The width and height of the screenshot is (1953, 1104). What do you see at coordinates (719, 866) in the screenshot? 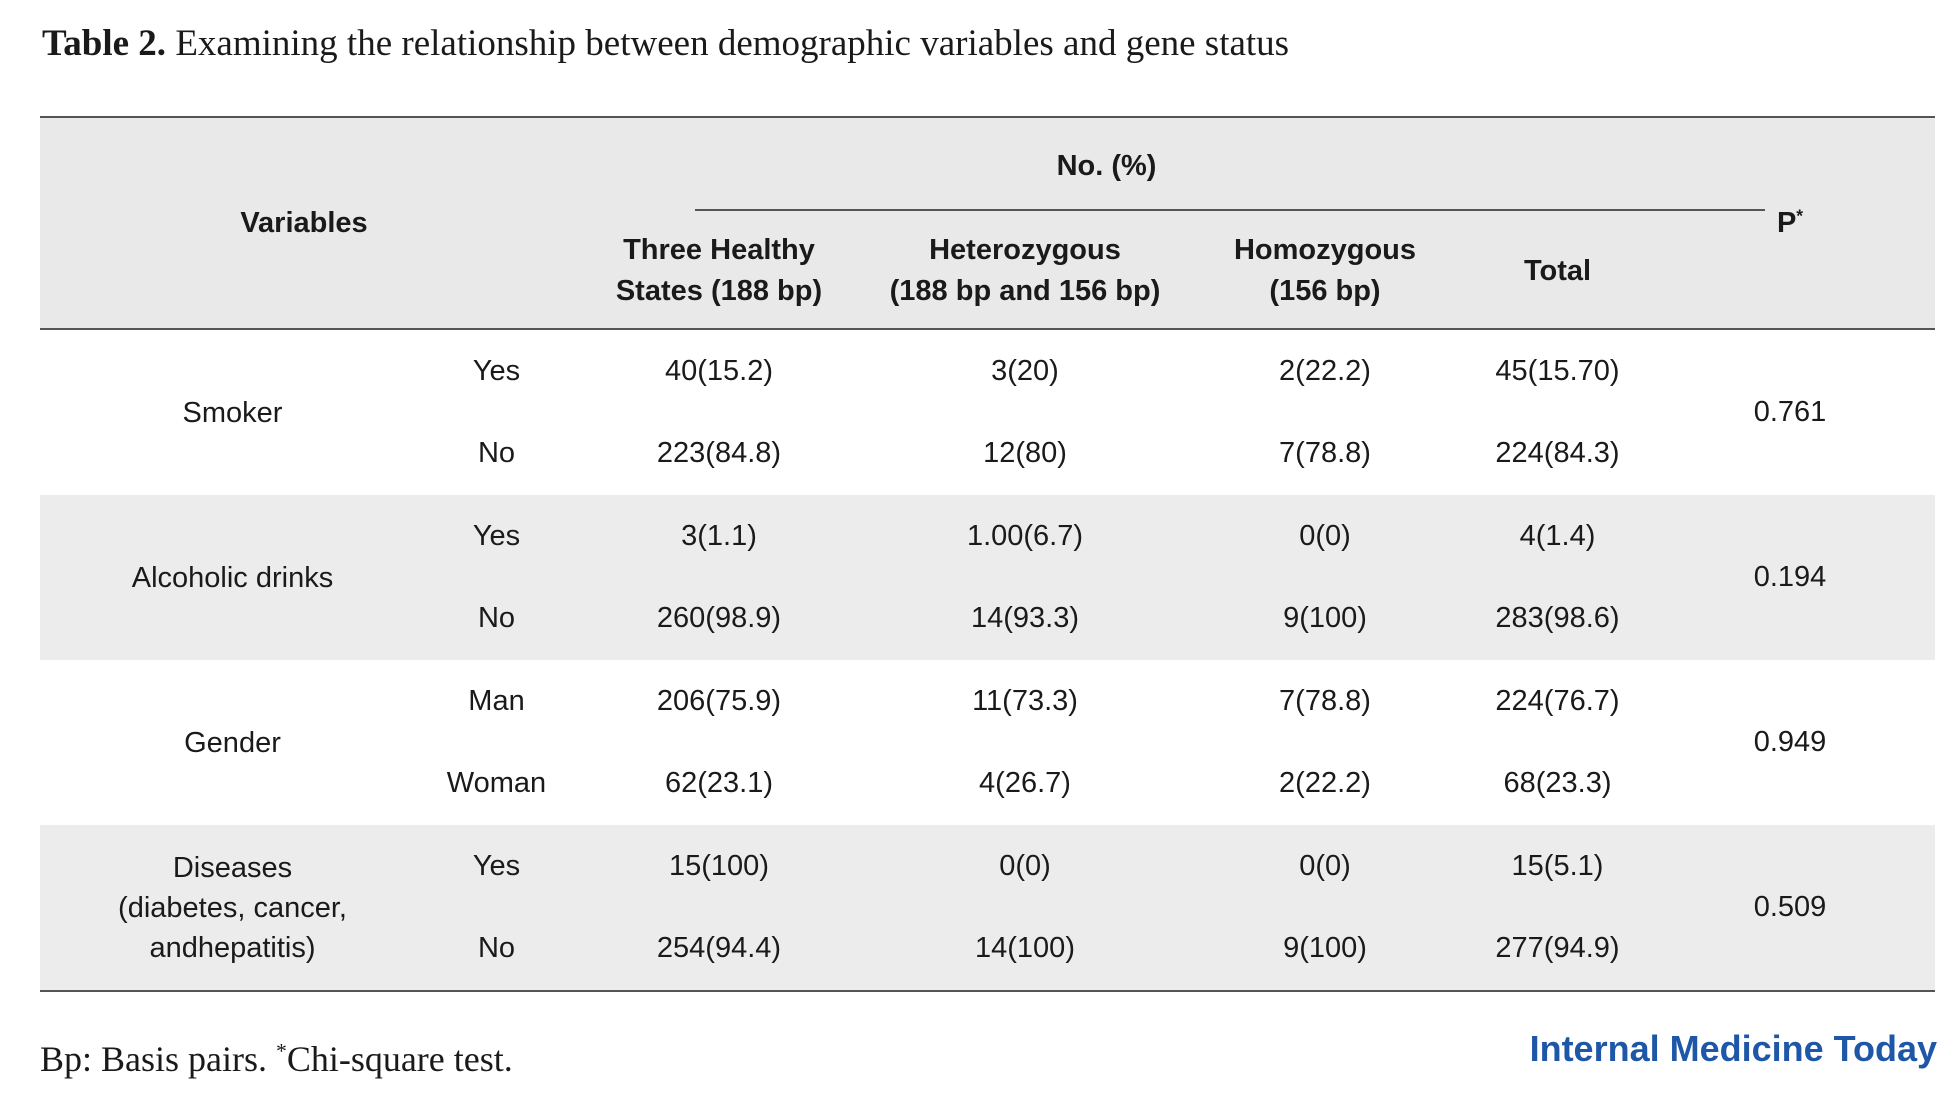
I see `value-cell: 15(100)` at bounding box center [719, 866].